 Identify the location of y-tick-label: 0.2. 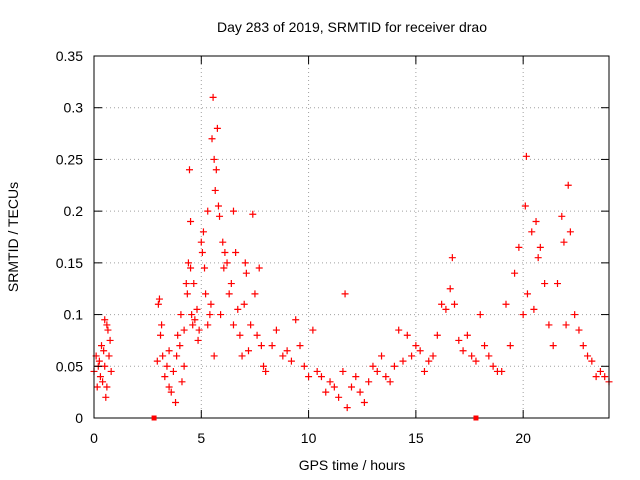
(74, 211).